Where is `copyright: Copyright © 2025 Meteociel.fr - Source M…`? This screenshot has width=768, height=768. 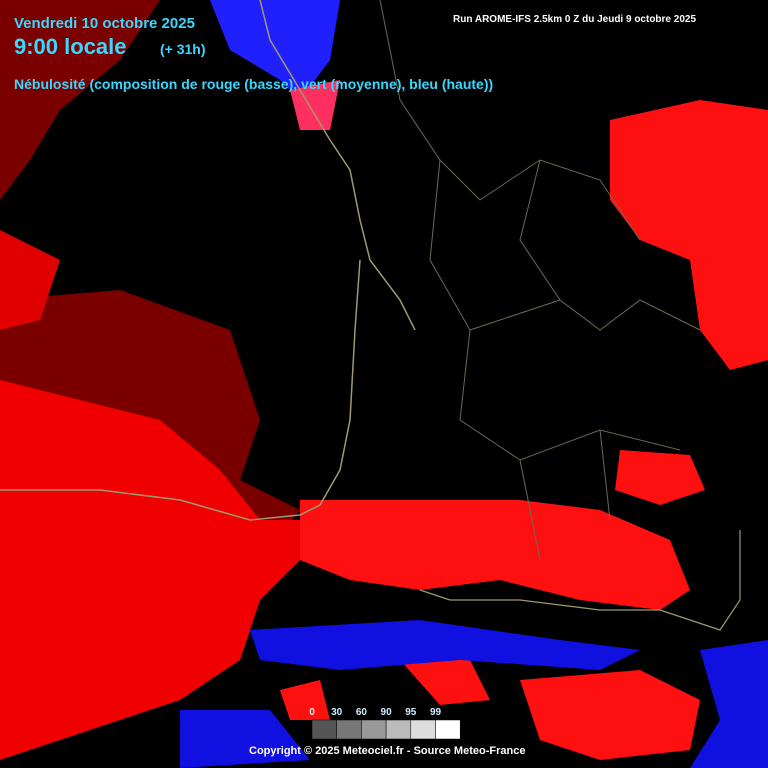 copyright: Copyright © 2025 Meteociel.fr - Source M… is located at coordinates (387, 751).